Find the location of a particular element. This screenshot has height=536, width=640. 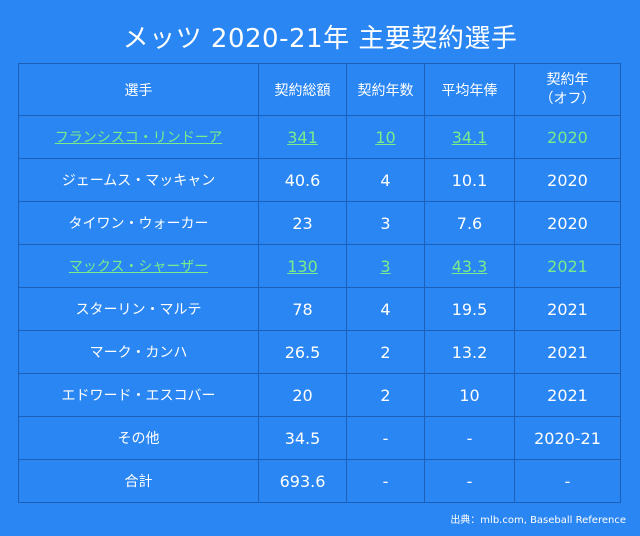

player-name-cell: スターリン・マルテ is located at coordinates (138, 309).